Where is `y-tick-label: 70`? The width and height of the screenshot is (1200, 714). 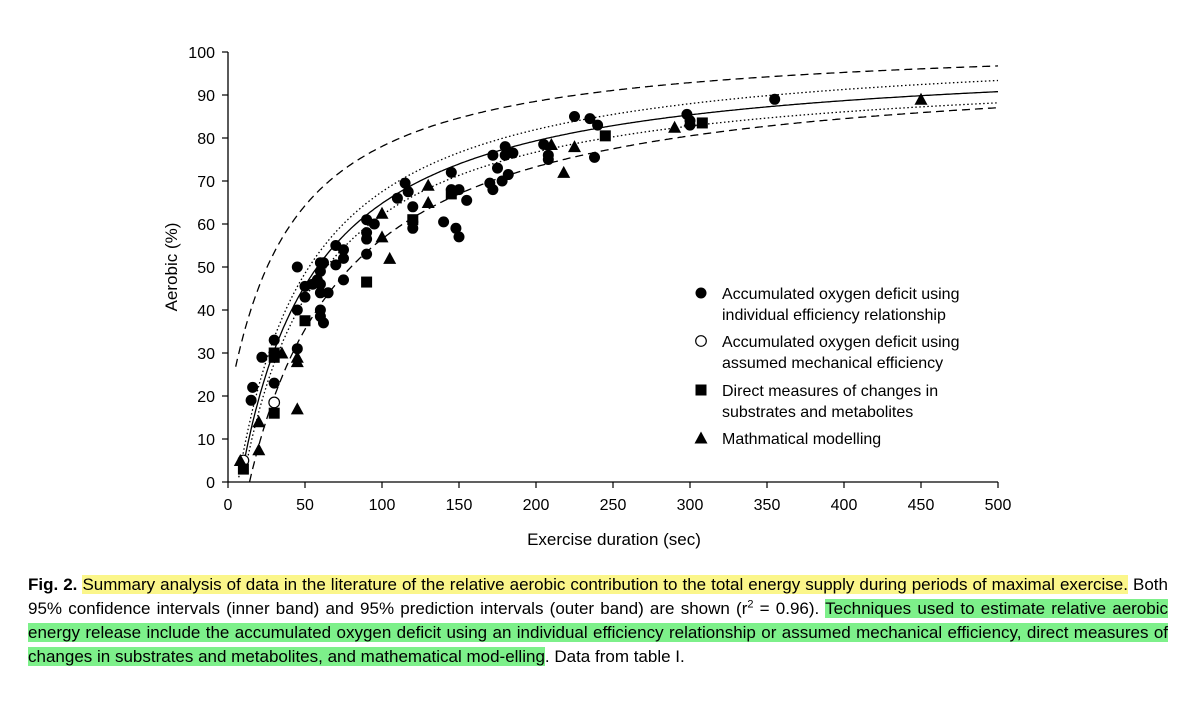 y-tick-label: 70 is located at coordinates (206, 182).